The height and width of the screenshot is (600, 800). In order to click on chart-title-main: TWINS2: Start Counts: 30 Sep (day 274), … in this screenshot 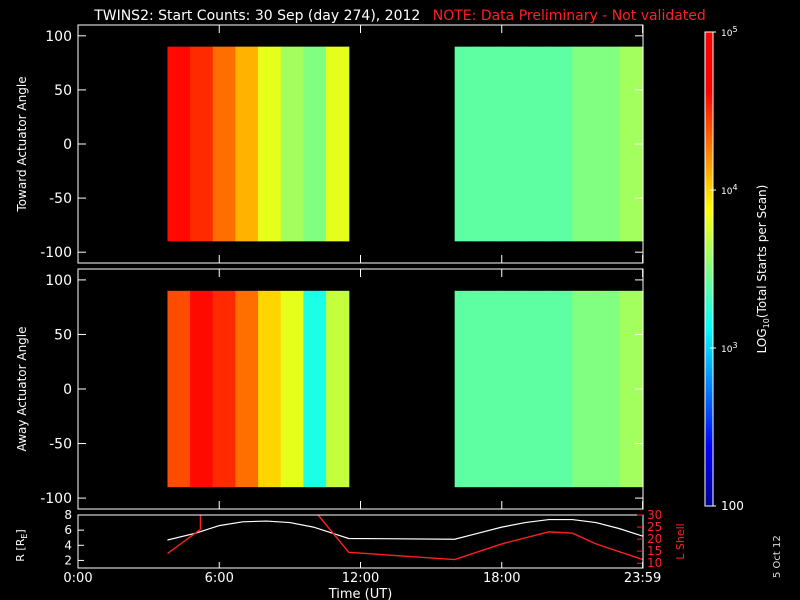, I will do `click(257, 16)`.